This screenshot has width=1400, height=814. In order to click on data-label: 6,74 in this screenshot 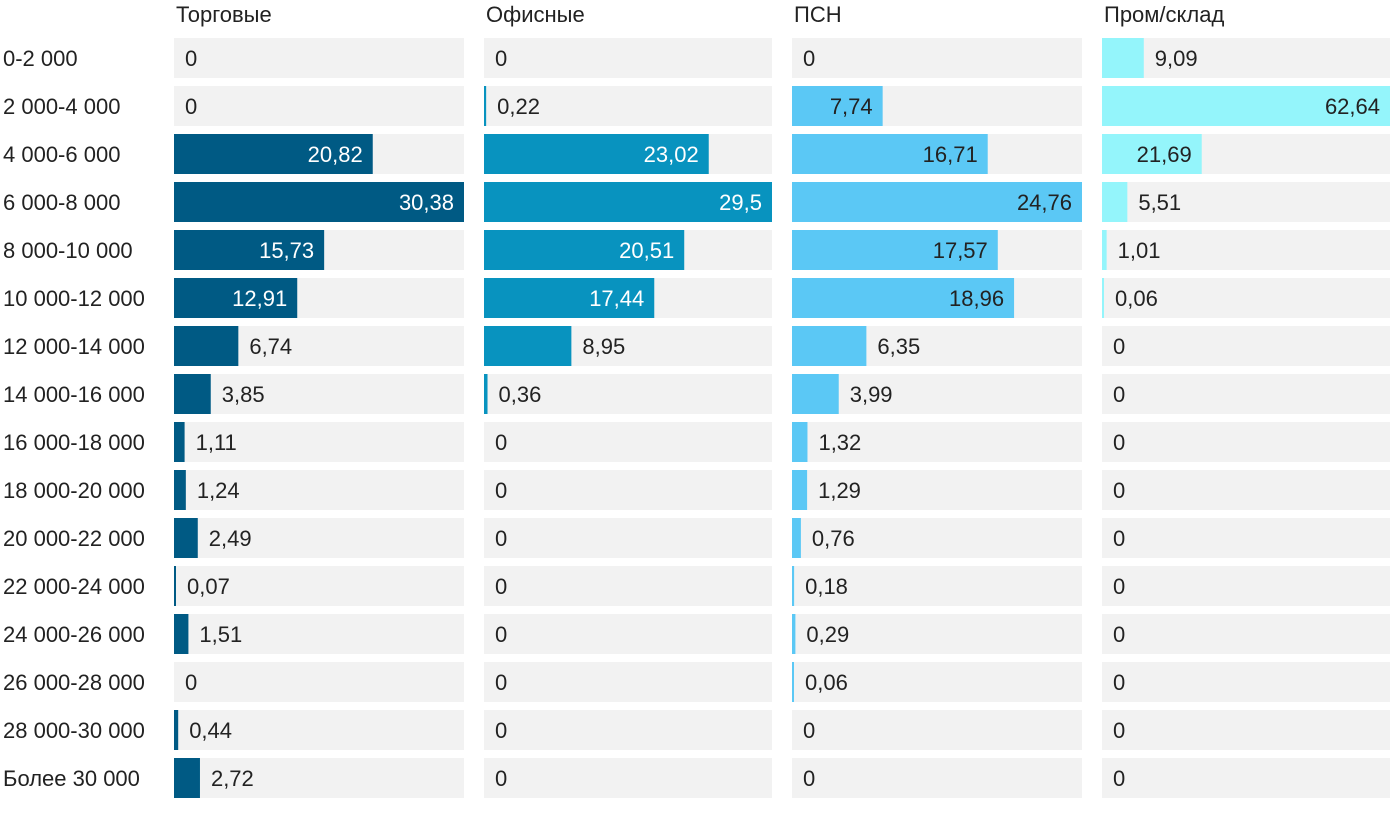, I will do `click(270, 346)`.